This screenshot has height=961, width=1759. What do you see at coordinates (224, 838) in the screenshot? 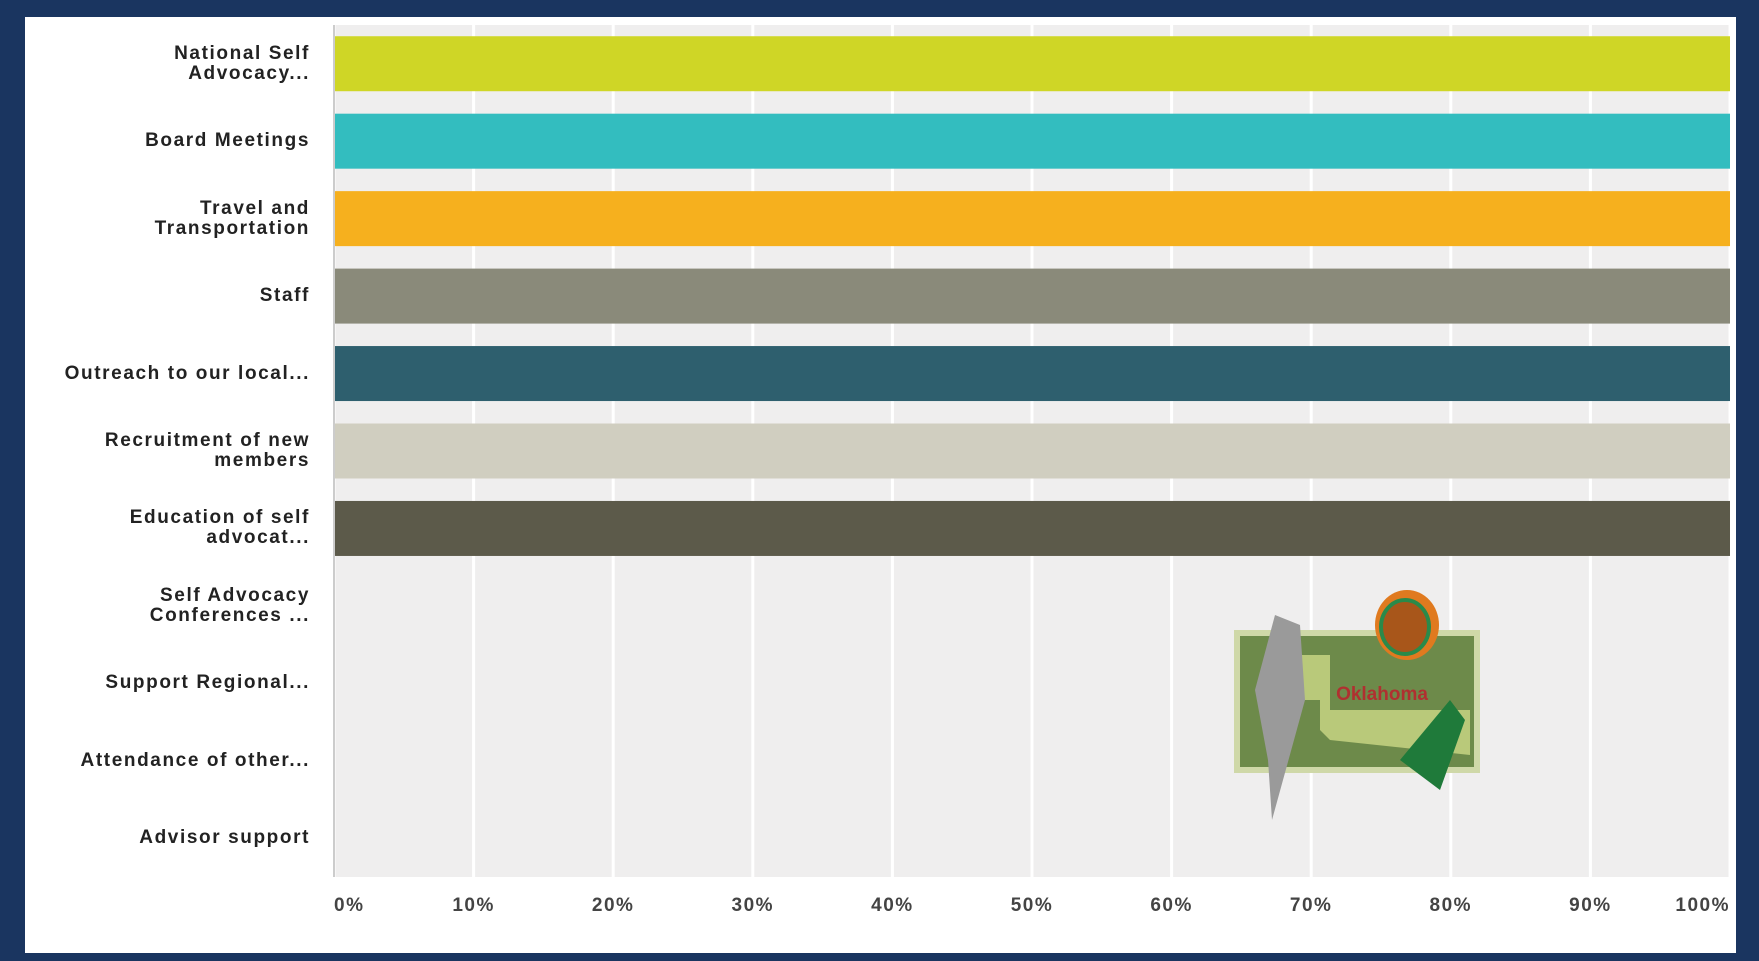
I see `y-tick-label: Advisor support` at bounding box center [224, 838].